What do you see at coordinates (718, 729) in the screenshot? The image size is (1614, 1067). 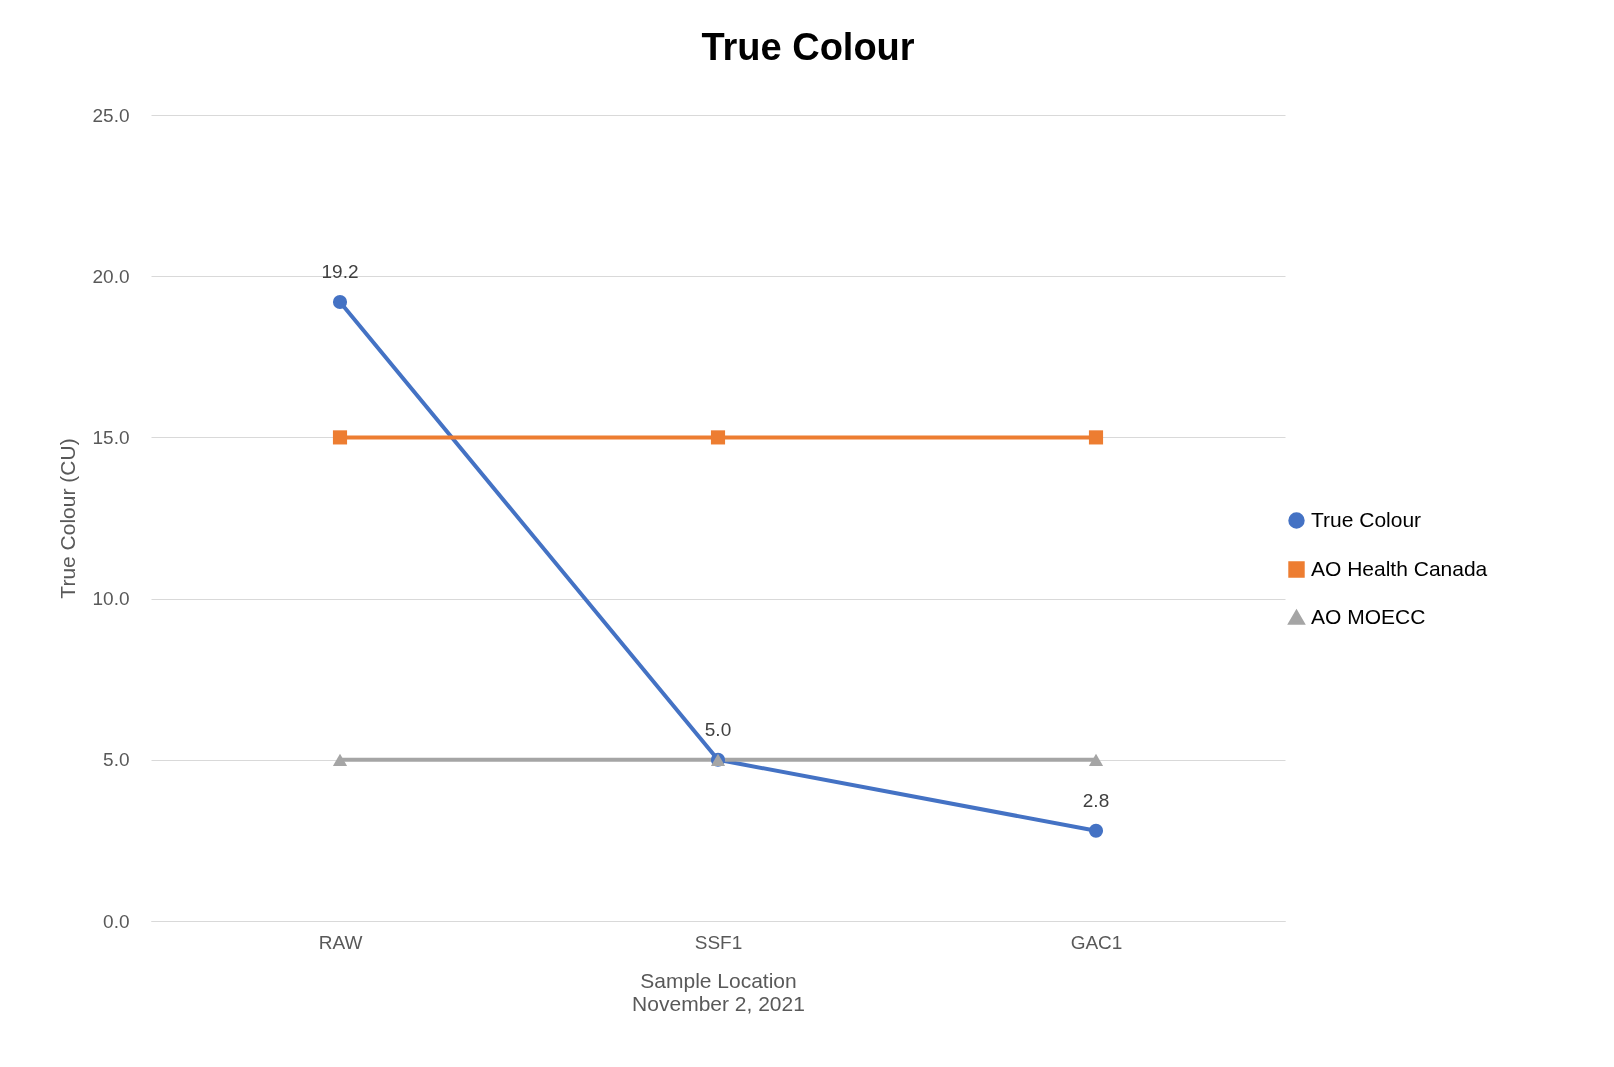 I see `data-label: 5.0` at bounding box center [718, 729].